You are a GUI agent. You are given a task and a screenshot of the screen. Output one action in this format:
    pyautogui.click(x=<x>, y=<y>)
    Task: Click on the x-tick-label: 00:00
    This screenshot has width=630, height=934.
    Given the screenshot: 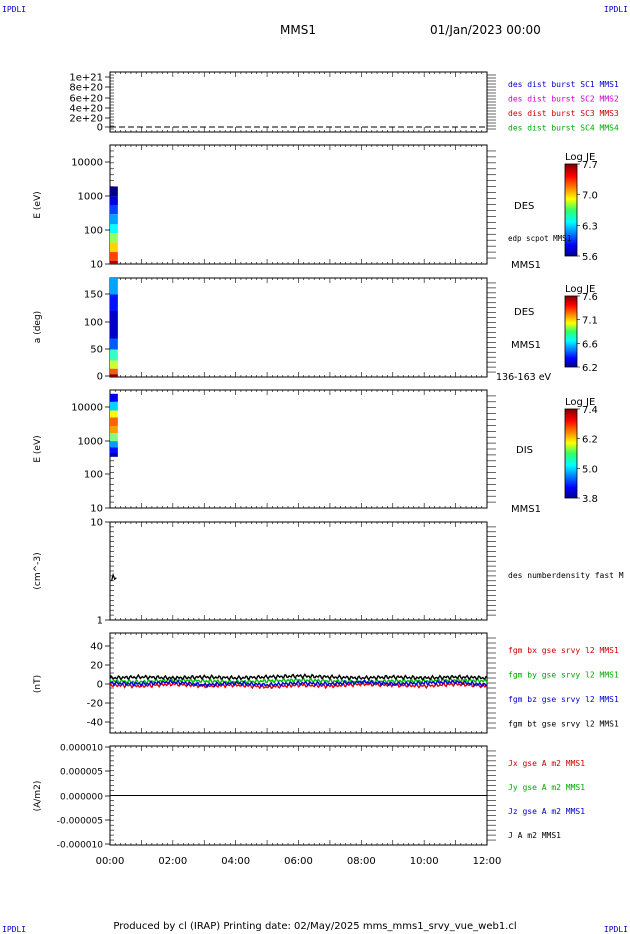 What is the action you would take?
    pyautogui.click(x=110, y=861)
    